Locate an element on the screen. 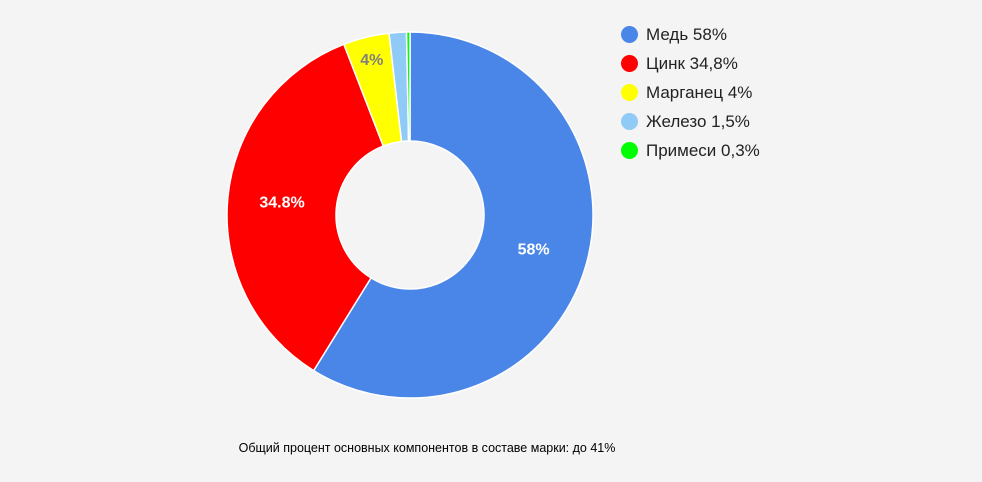 The width and height of the screenshot is (982, 482). legend-label: Примеси 0,3% is located at coordinates (703, 150).